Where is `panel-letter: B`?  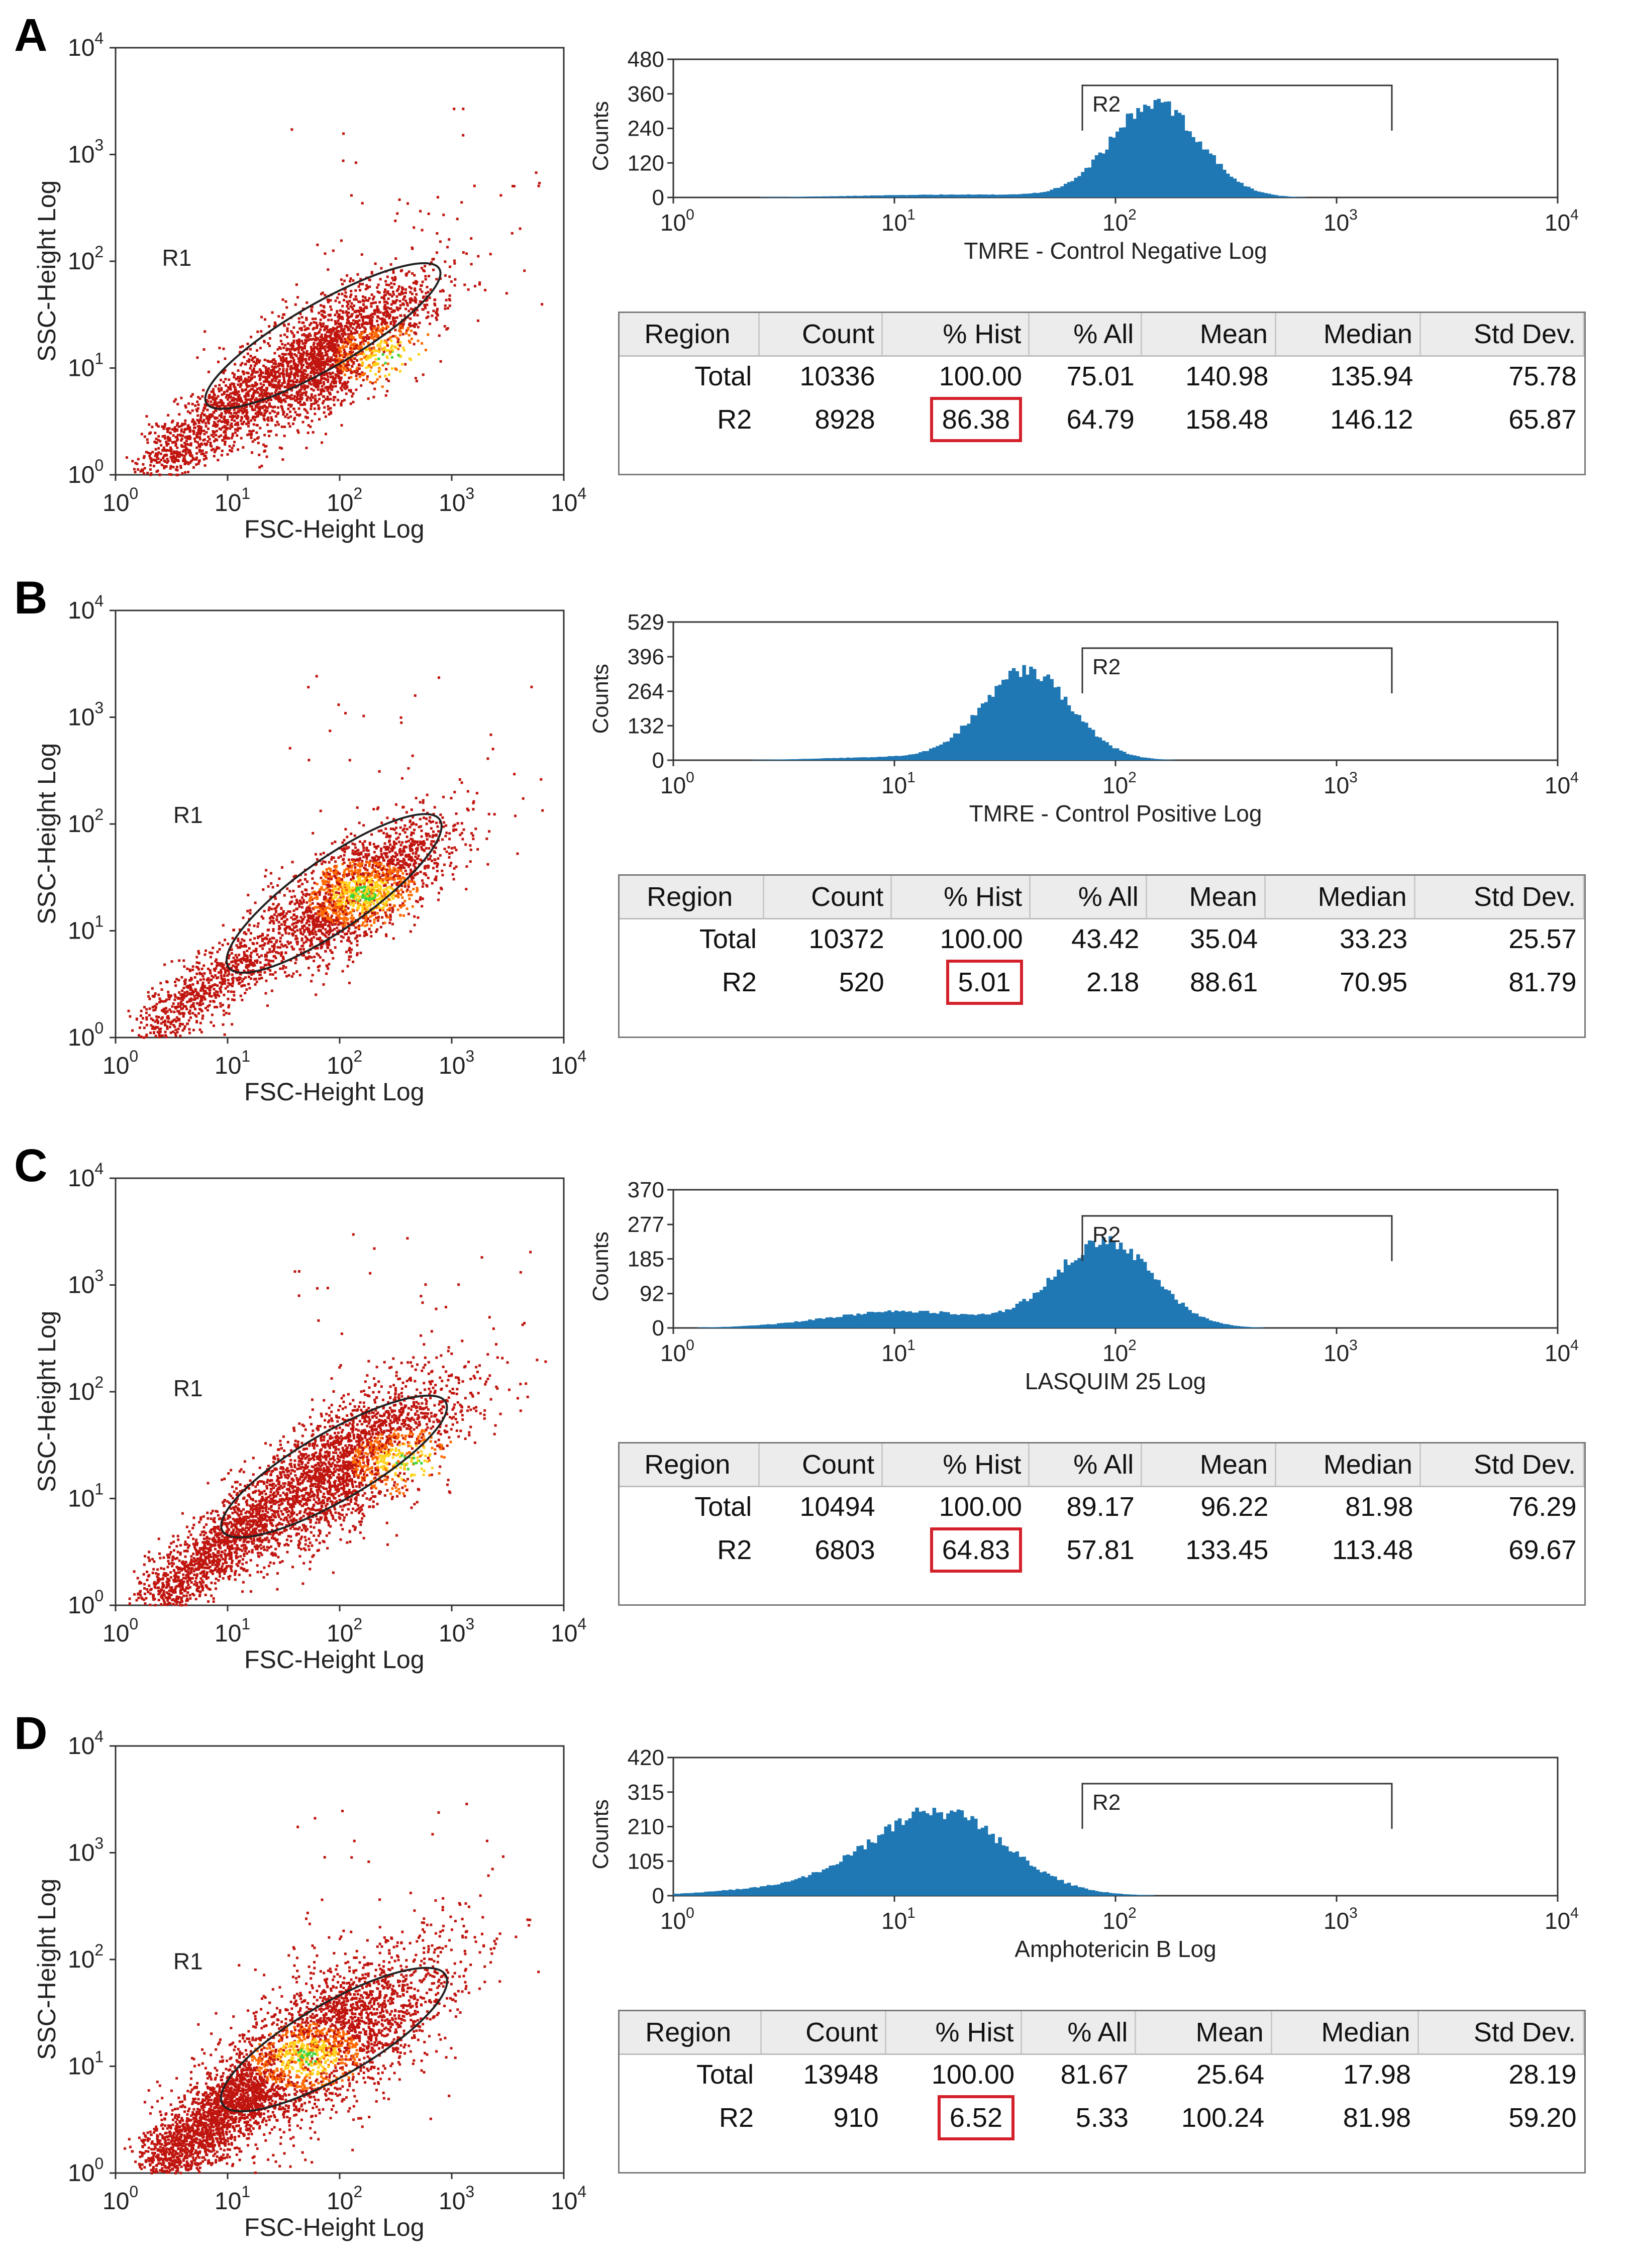 panel-letter: B is located at coordinates (31, 598).